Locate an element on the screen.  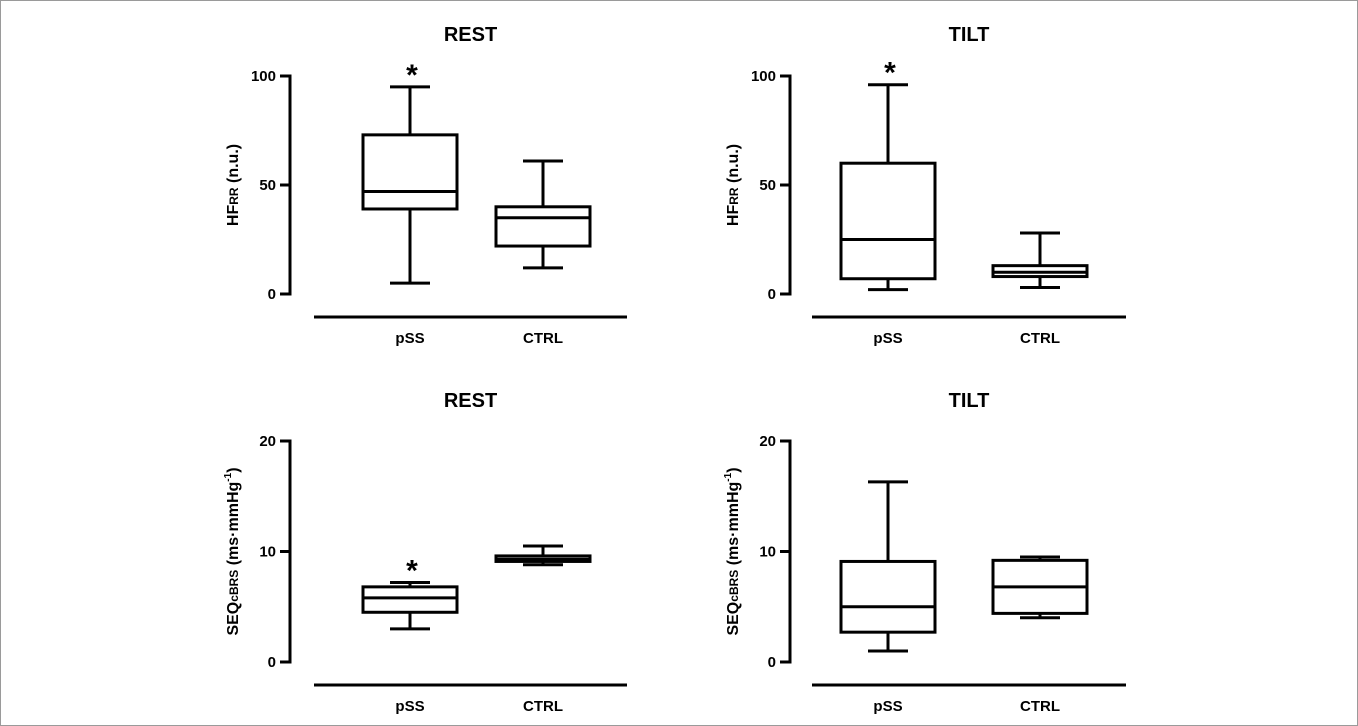
chart-panel-3: REST 0 10 20 pSS CTRL SEQcBRS (ms·mmHg-1) * is located at coordinates (425, 552).